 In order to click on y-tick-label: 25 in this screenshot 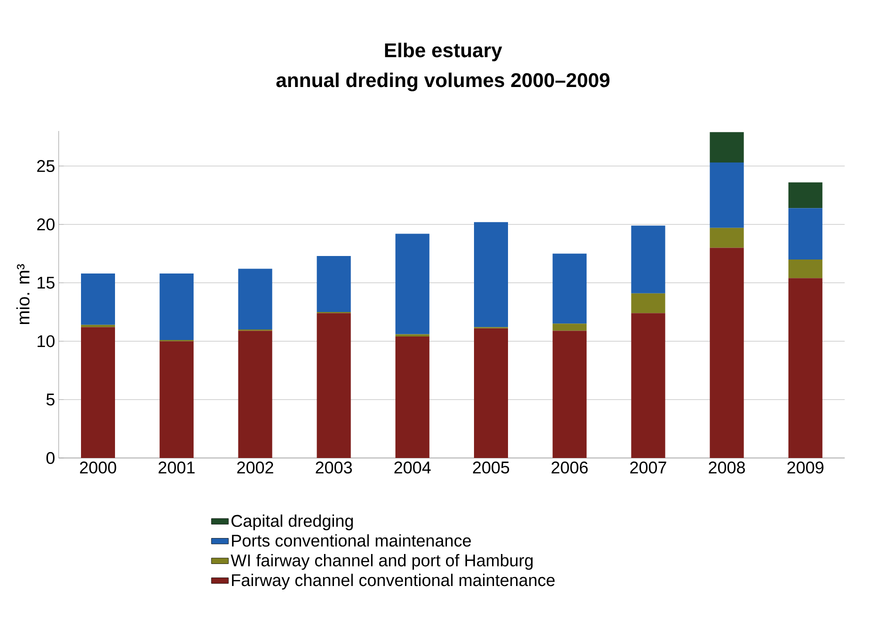, I will do `click(45, 166)`.